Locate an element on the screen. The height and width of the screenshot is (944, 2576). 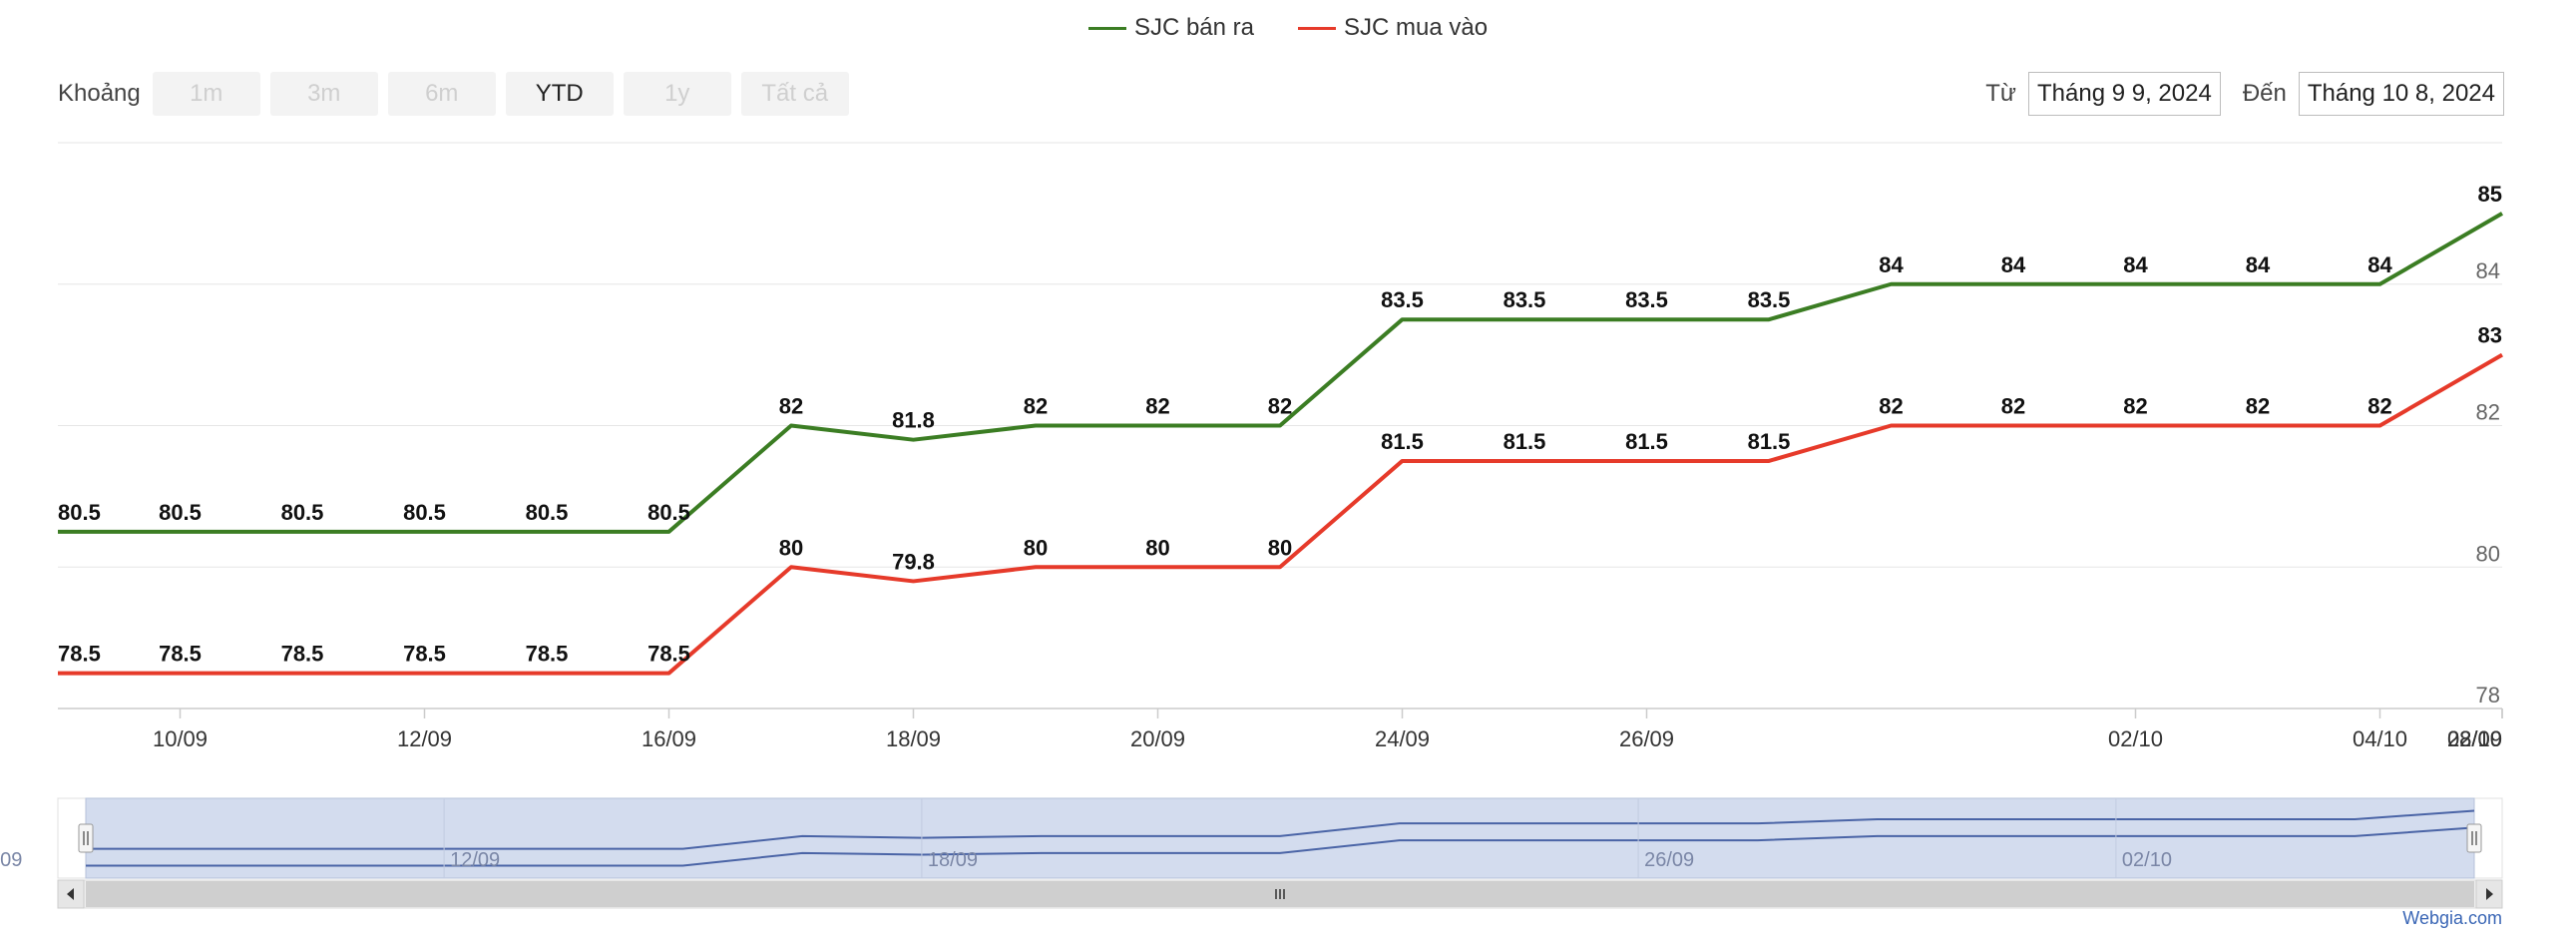
scrollbar-right-button is located at coordinates (2489, 894).